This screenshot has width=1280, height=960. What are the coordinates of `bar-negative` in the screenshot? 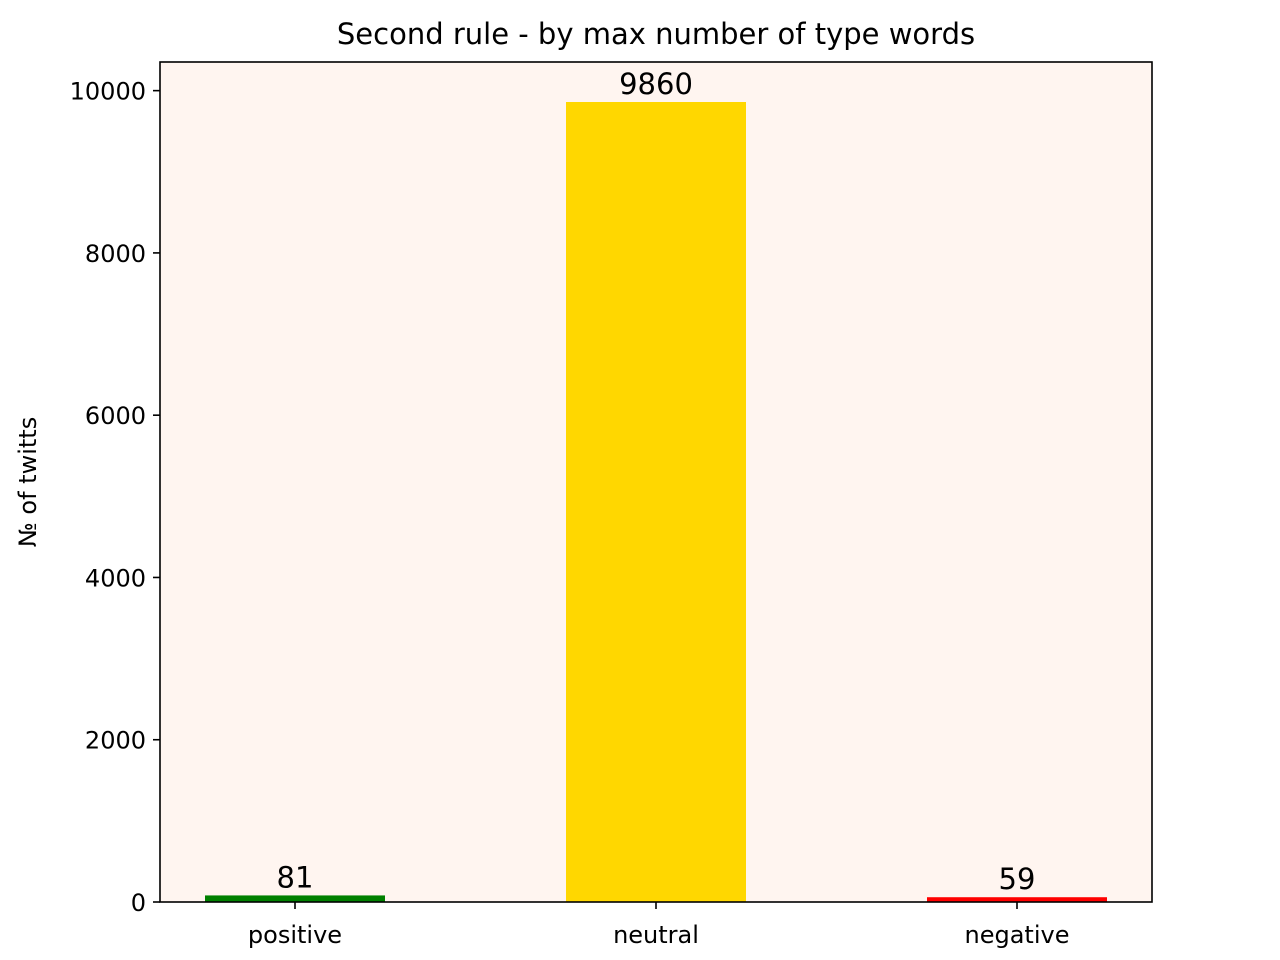 It's located at (1017, 899).